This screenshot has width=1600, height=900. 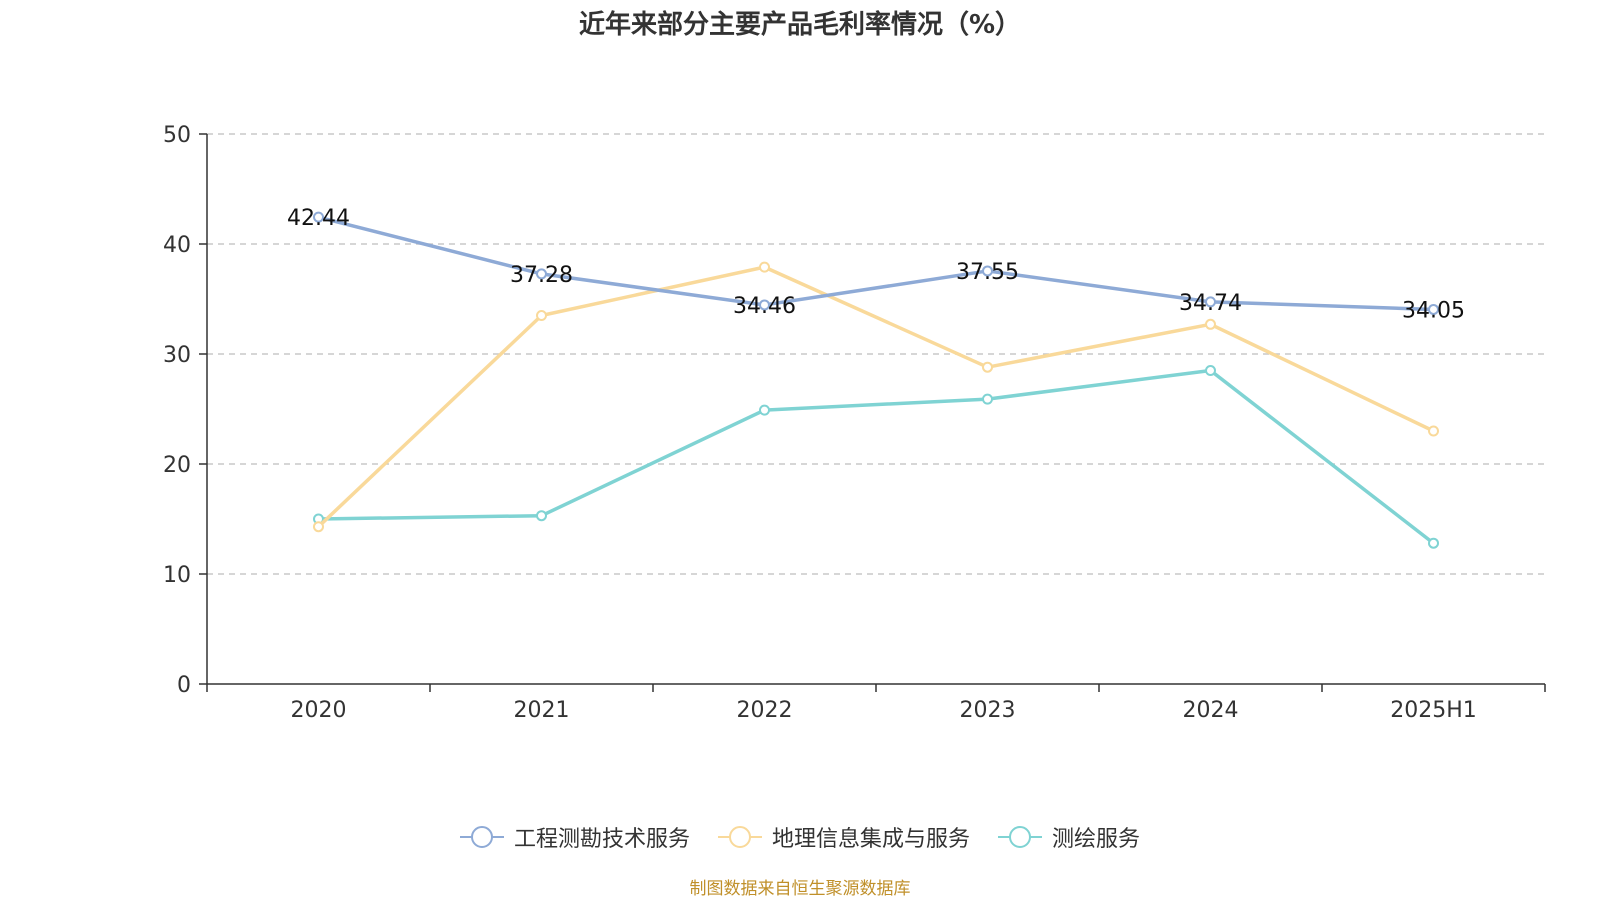 What do you see at coordinates (177, 135) in the screenshot?
I see `y-tick-label: 50` at bounding box center [177, 135].